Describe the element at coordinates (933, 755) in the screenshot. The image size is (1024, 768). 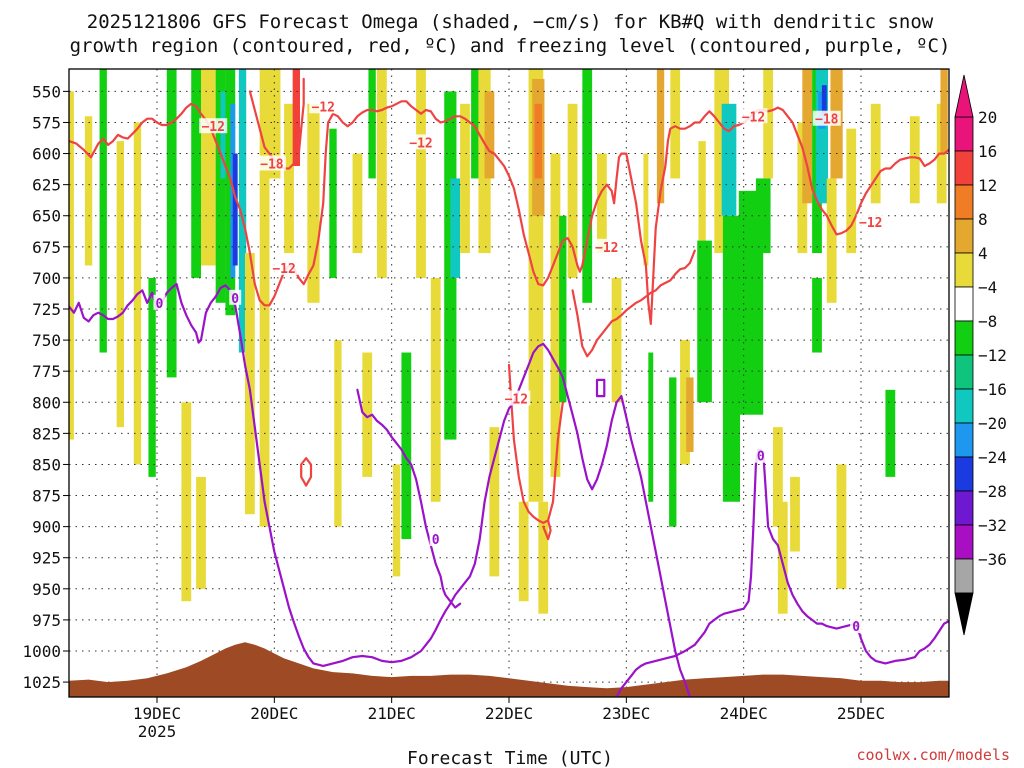
I see `credit-text: coolwx.com/models` at that location.